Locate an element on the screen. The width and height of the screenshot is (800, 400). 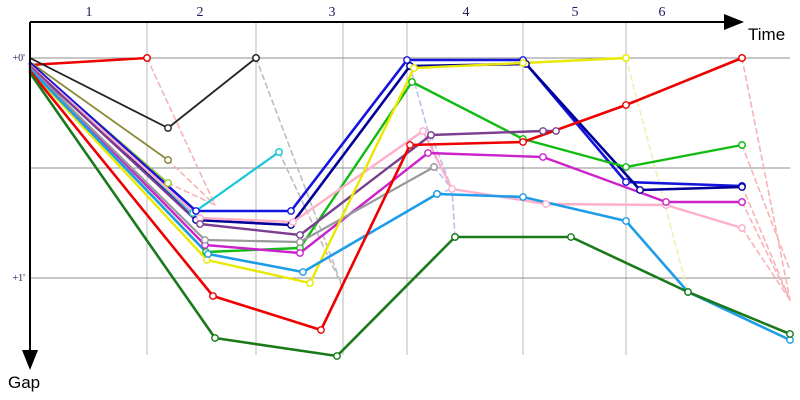
x-tick-label-4: 4 is located at coordinates (466, 12).